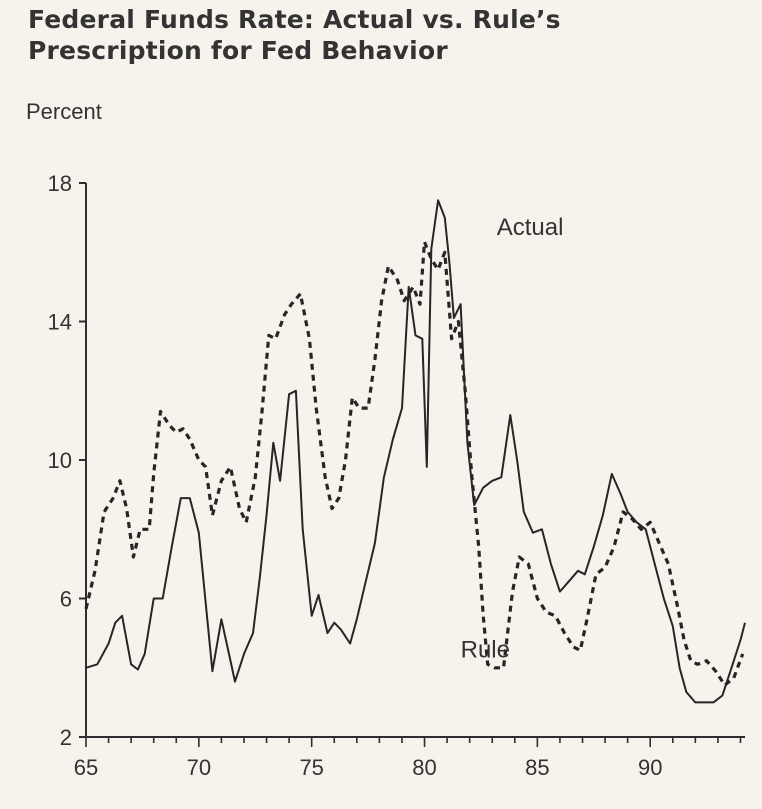 This screenshot has height=809, width=762. Describe the element at coordinates (86, 767) in the screenshot. I see `x-tick-label: 65` at that location.